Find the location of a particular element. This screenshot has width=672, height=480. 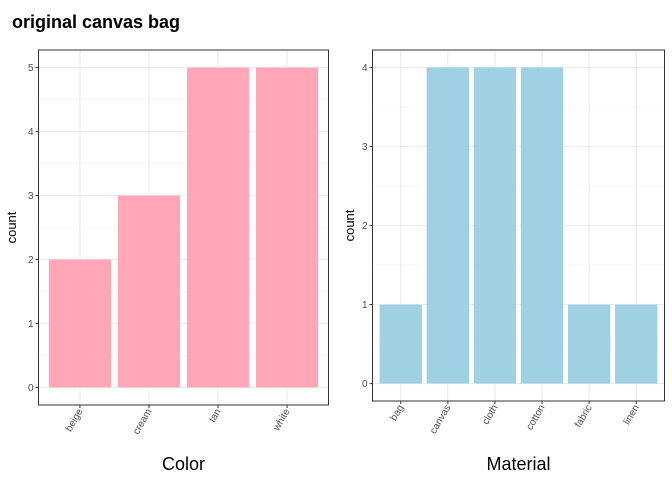

x-tick-label-cream: cream is located at coordinates (142, 422).